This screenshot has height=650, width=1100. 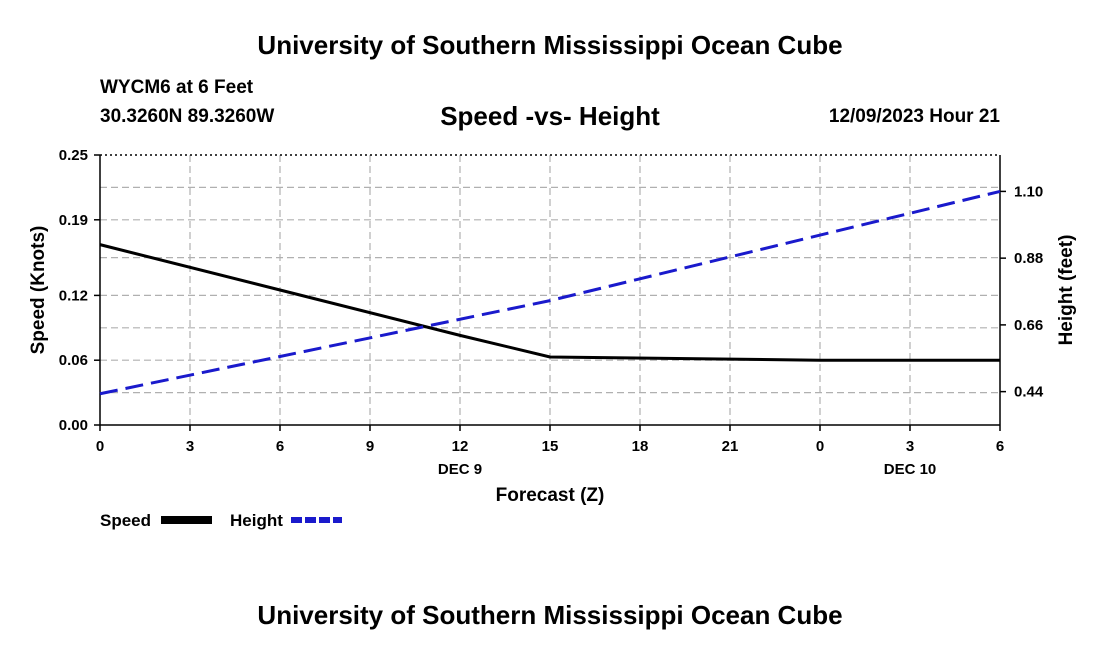 I want to click on y2-tick-label: 1.10, so click(x=1028, y=191).